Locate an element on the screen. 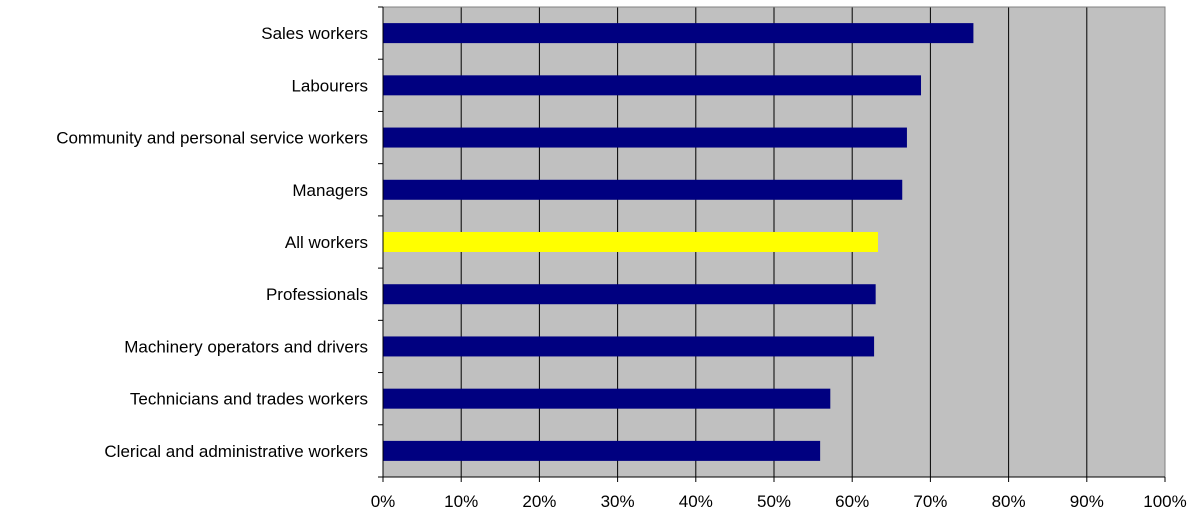  x-tick-label: 30% is located at coordinates (618, 501).